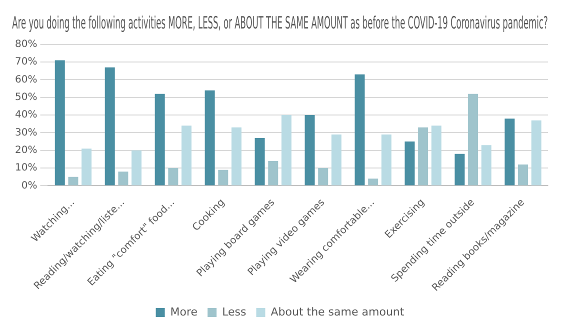 The width and height of the screenshot is (576, 336). I want to click on y-tick-label: 80%, so click(26, 44).